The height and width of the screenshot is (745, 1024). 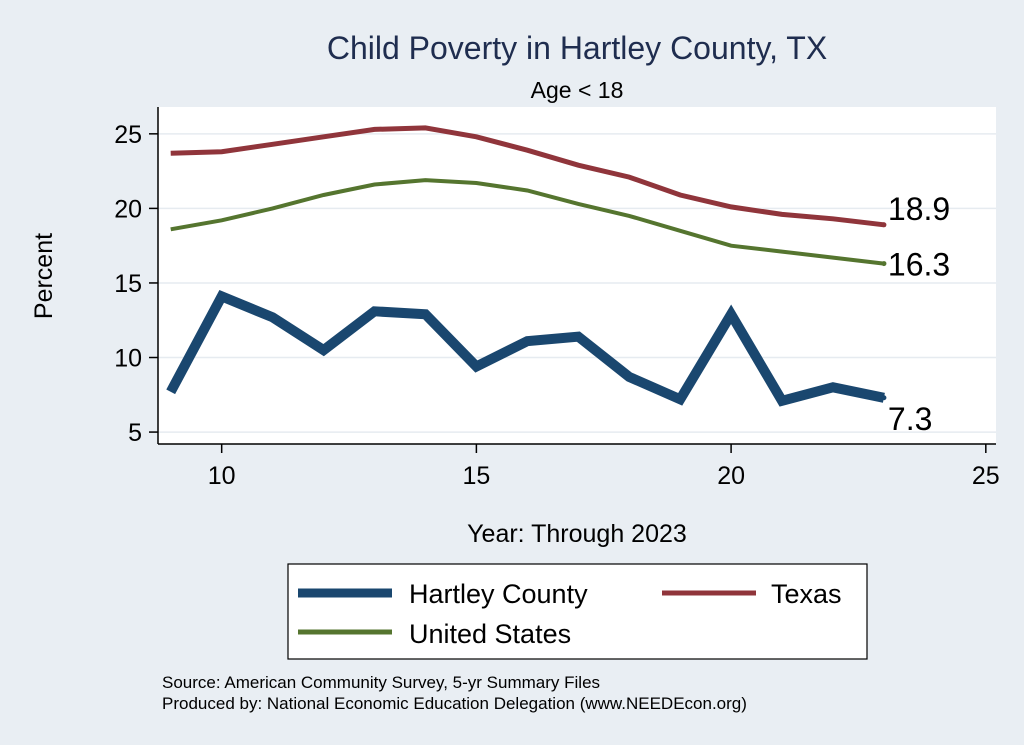 What do you see at coordinates (986, 476) in the screenshot?
I see `x-tick-label-25: 25` at bounding box center [986, 476].